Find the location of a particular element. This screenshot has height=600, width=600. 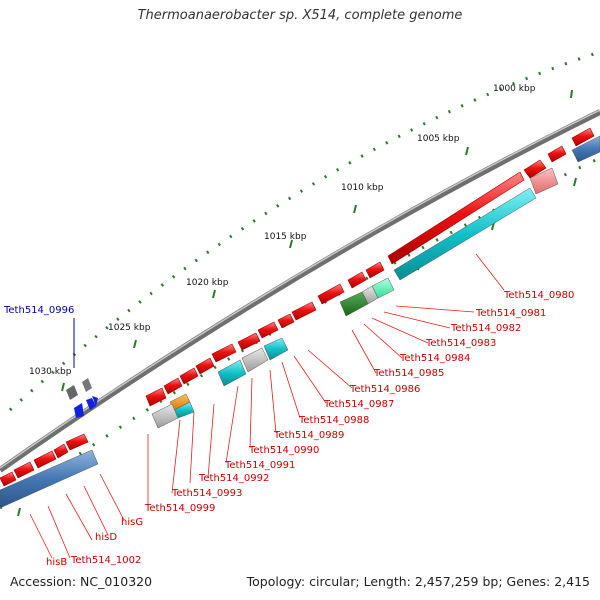

gene-label: Teth514_0999 is located at coordinates (179, 508).